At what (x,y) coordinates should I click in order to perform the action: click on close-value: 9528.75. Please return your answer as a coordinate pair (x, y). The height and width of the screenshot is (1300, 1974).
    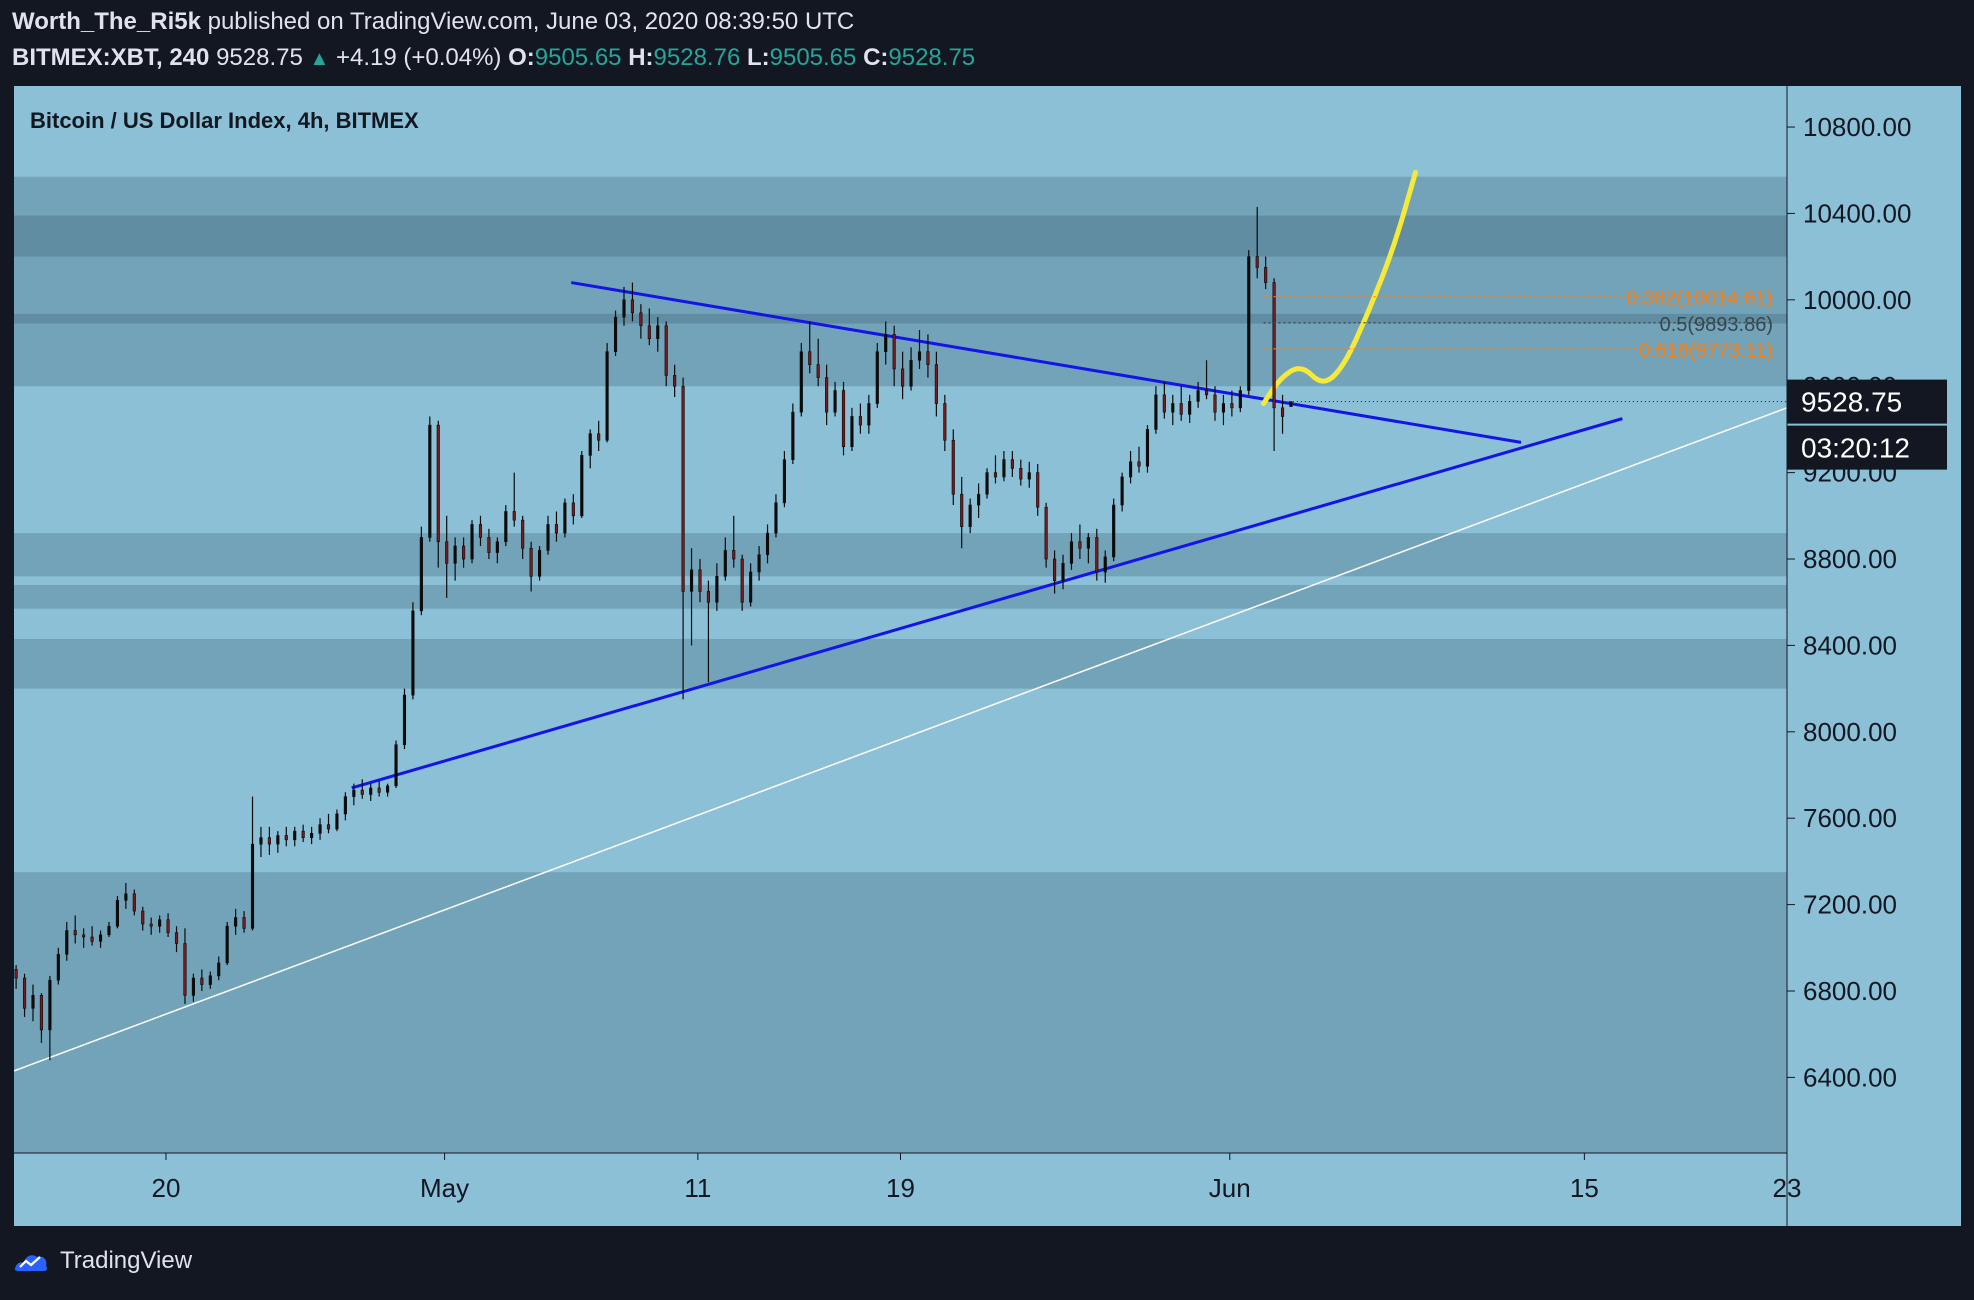
    Looking at the image, I should click on (932, 57).